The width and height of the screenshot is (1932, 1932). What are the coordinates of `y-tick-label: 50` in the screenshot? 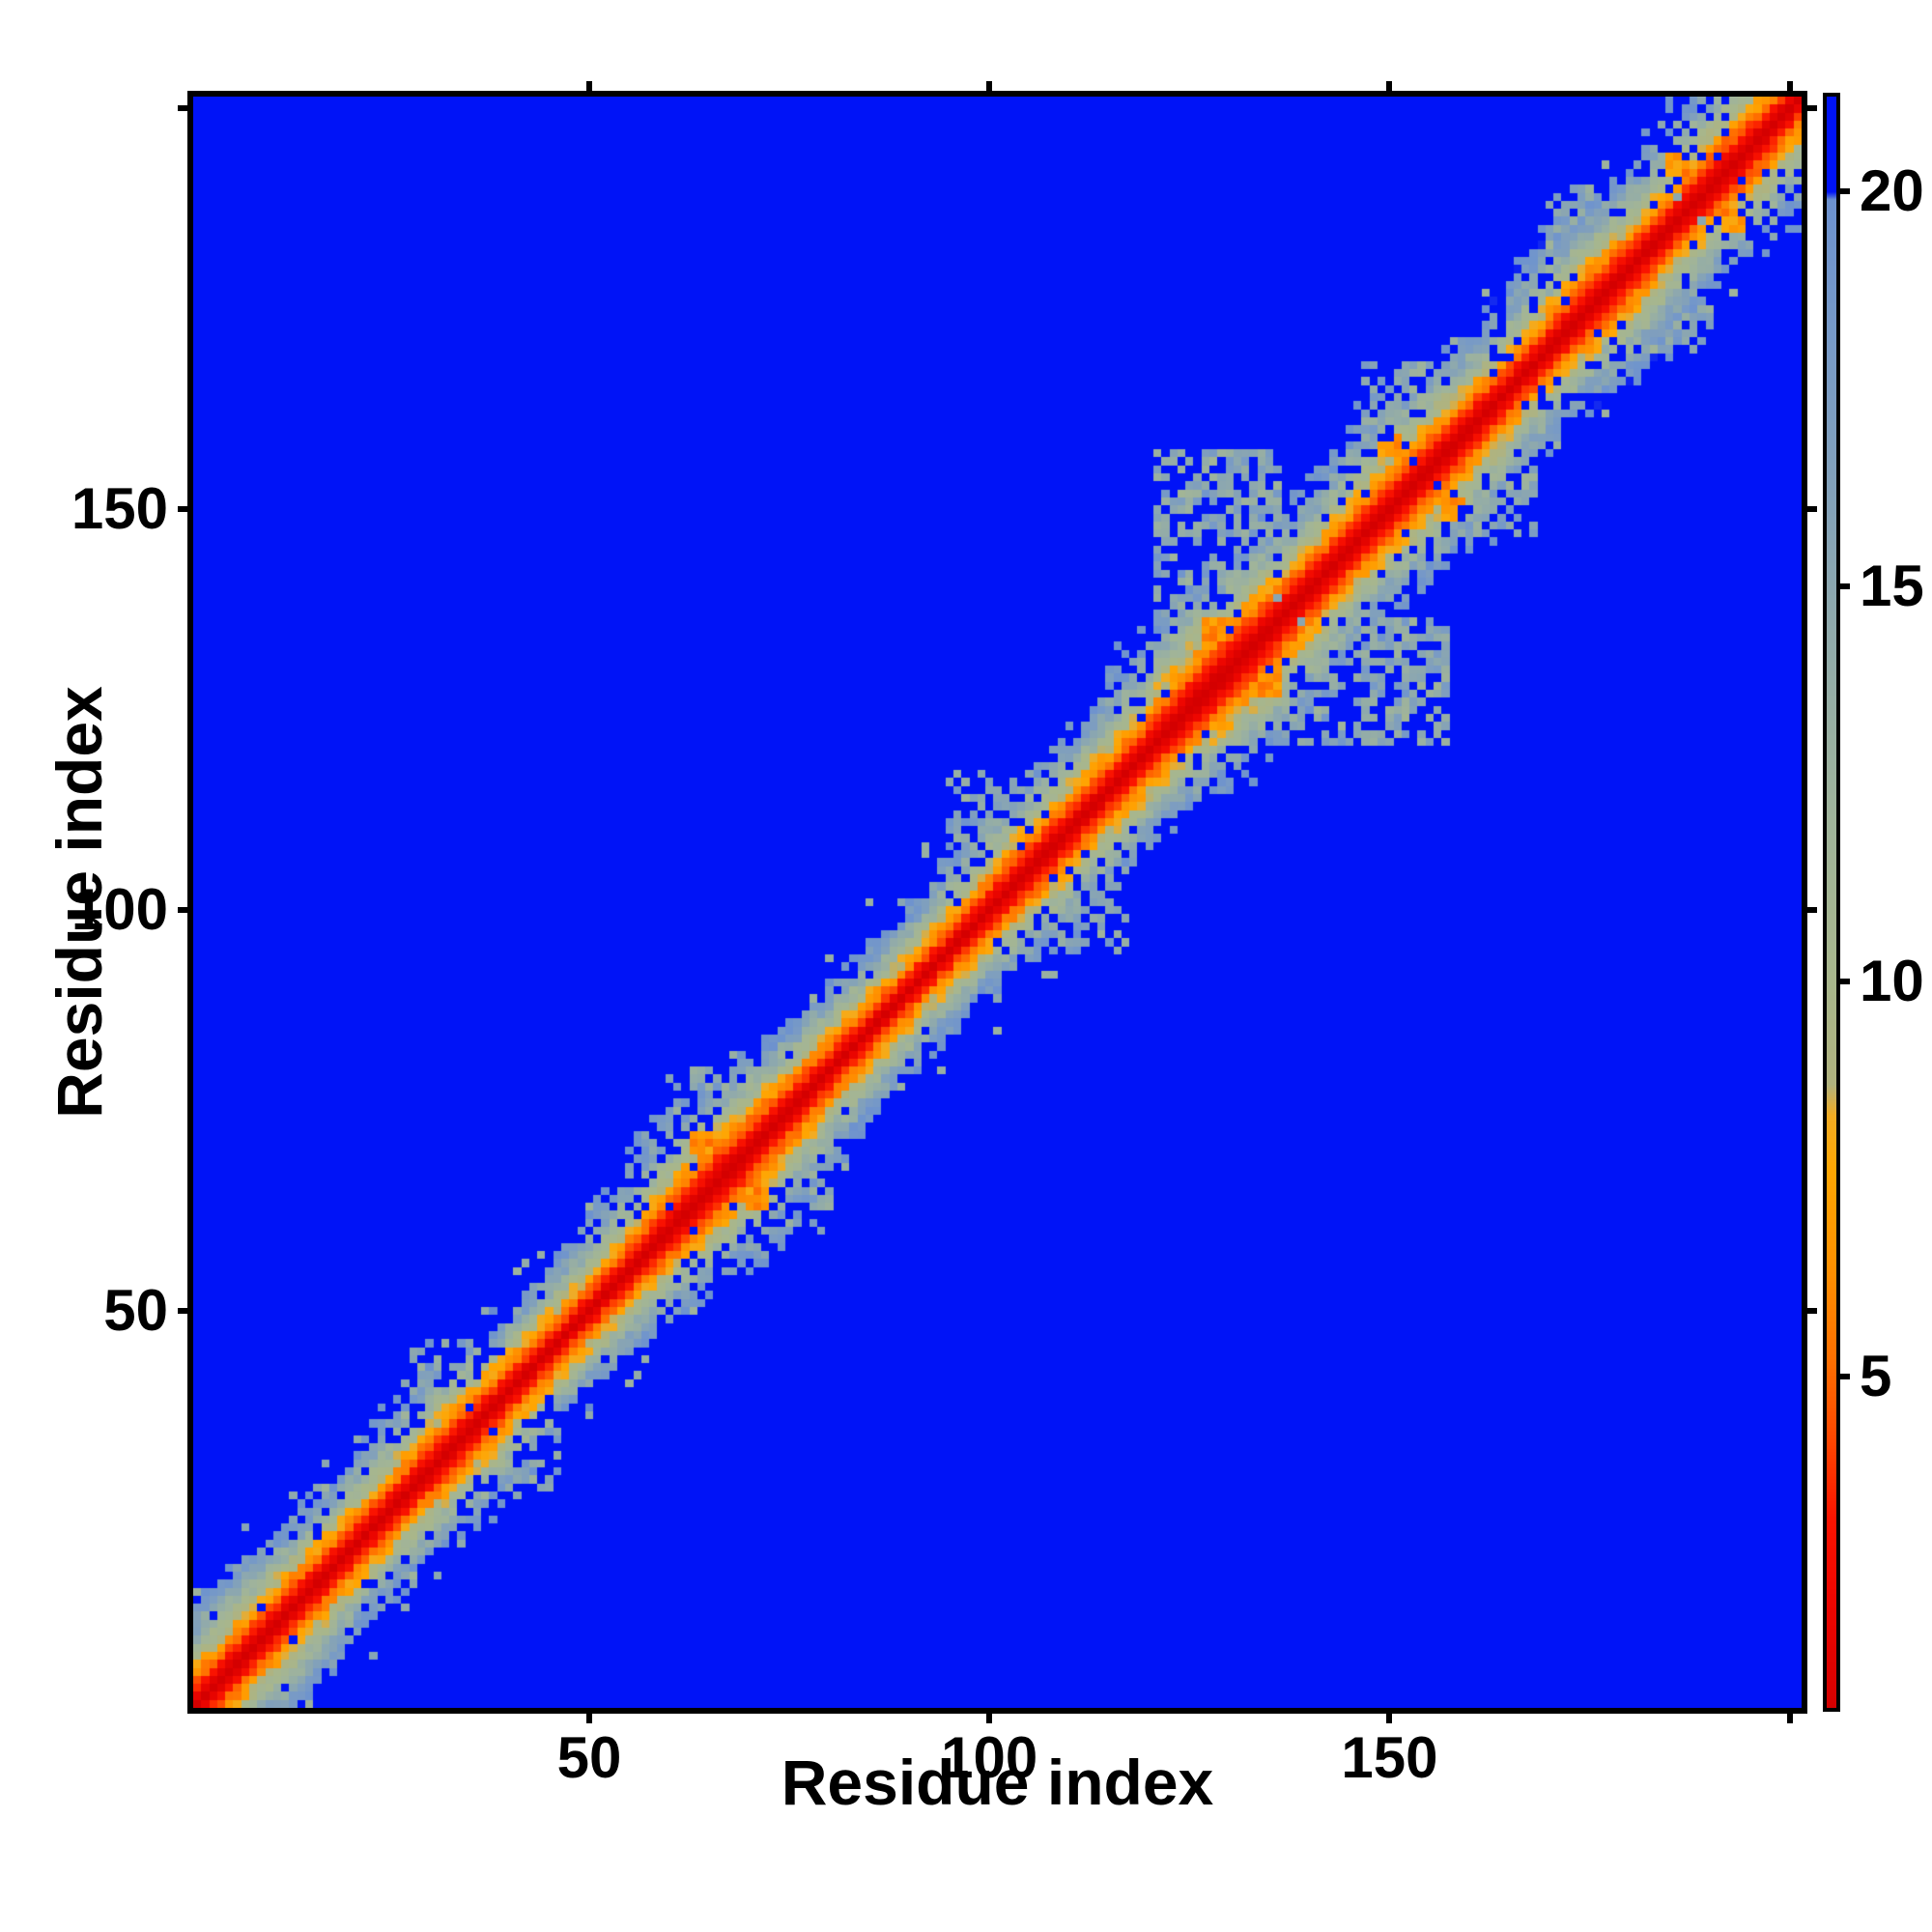 It's located at (135, 1311).